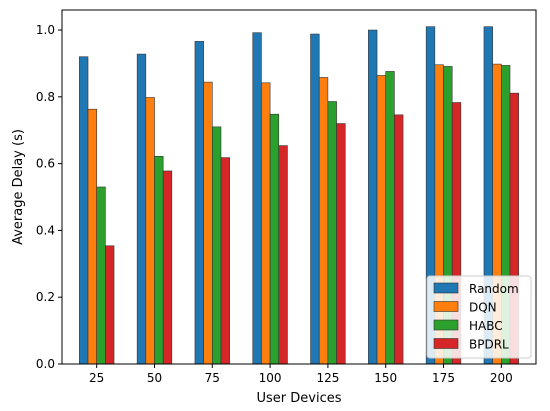 The image size is (550, 411). What do you see at coordinates (446, 288) in the screenshot?
I see `legend-swatch-random` at bounding box center [446, 288].